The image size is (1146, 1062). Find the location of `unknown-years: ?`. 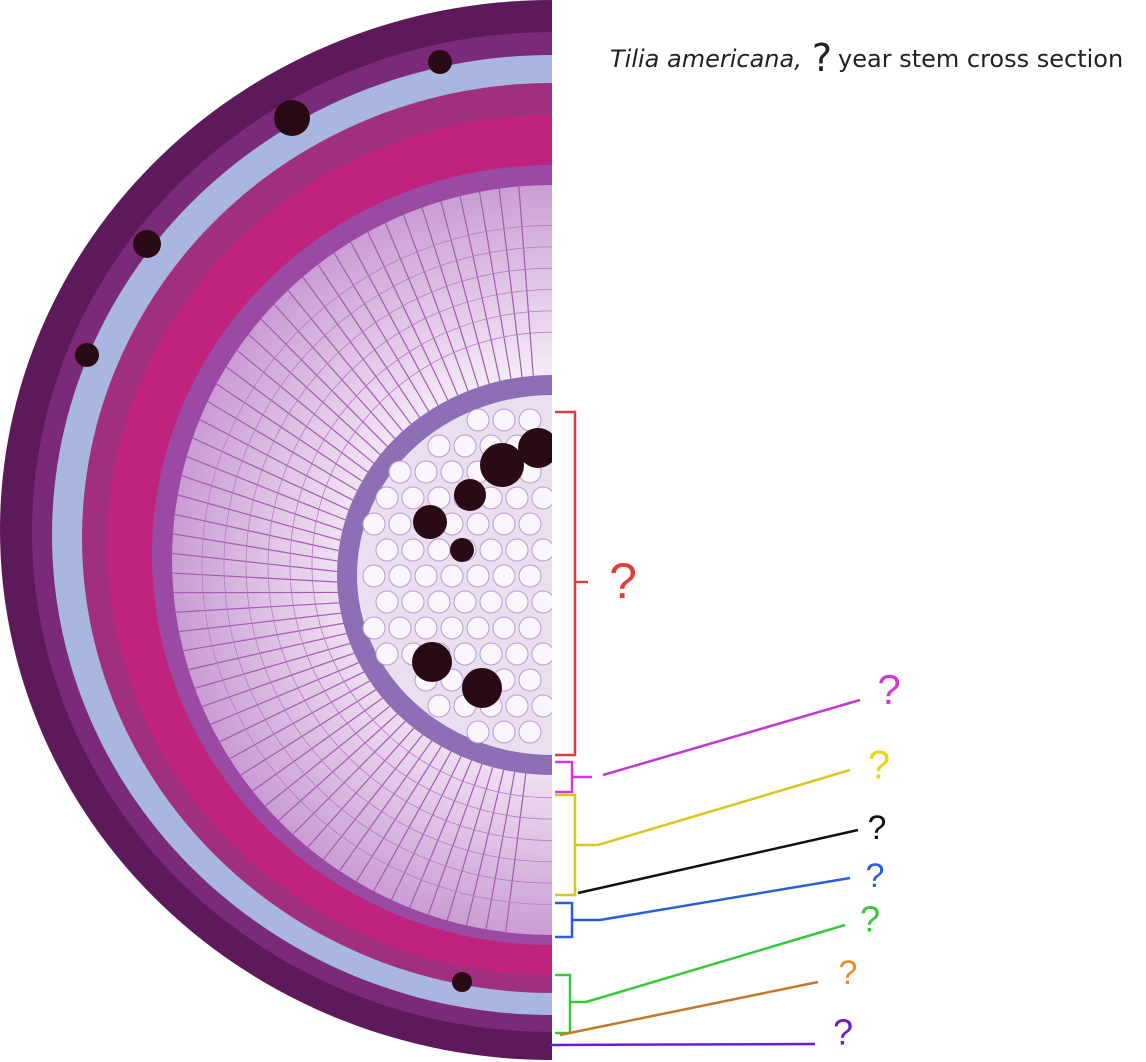

unknown-years: ? is located at coordinates (822, 58).